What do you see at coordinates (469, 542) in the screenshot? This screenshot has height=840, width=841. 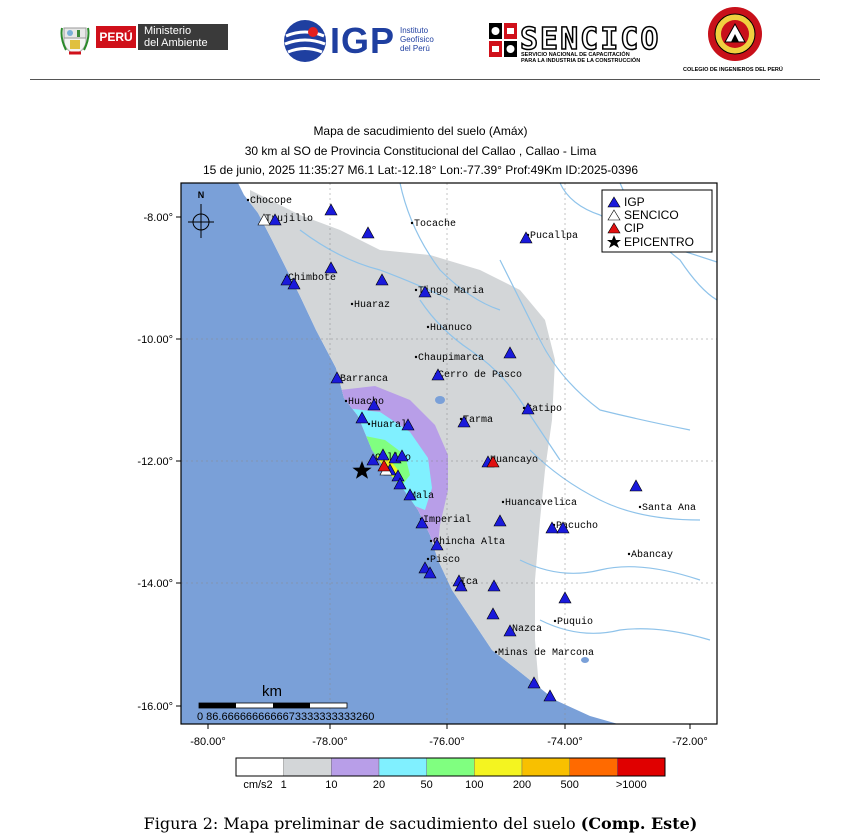 I see `city-label: Chincha Alta` at bounding box center [469, 542].